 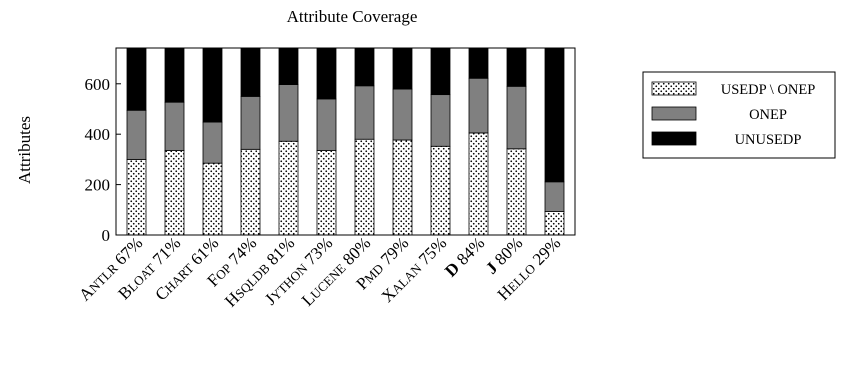 What do you see at coordinates (464, 256) in the screenshot?
I see `x-tick-label-d: D 84%` at bounding box center [464, 256].